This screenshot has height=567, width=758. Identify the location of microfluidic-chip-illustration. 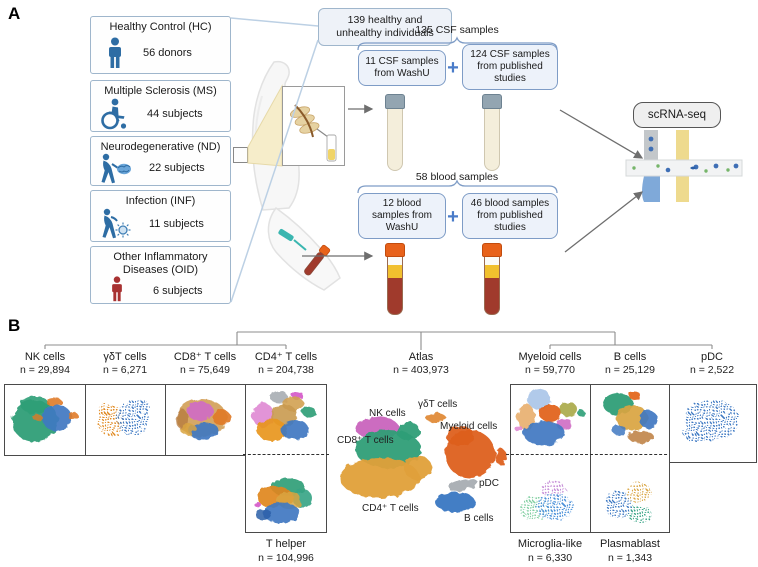
(684, 166).